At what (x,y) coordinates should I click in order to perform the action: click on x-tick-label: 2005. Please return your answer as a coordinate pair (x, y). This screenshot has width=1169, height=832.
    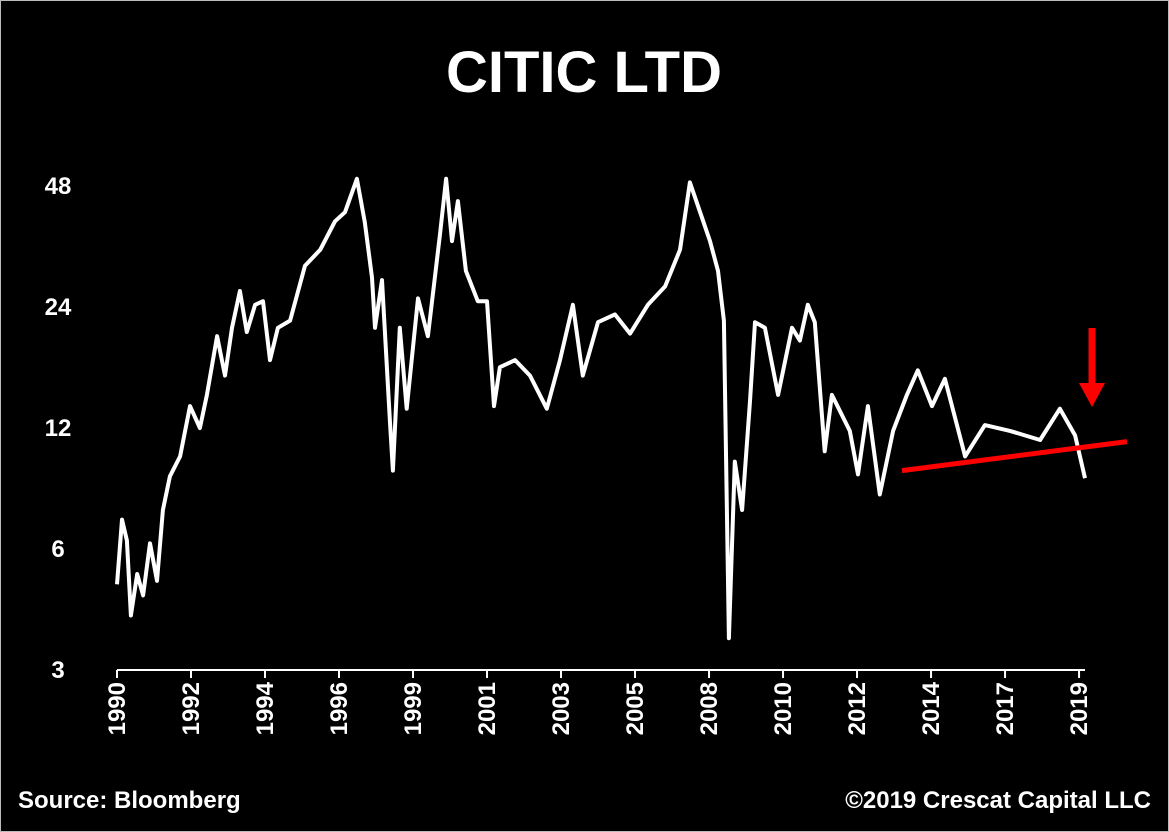
    Looking at the image, I should click on (635, 708).